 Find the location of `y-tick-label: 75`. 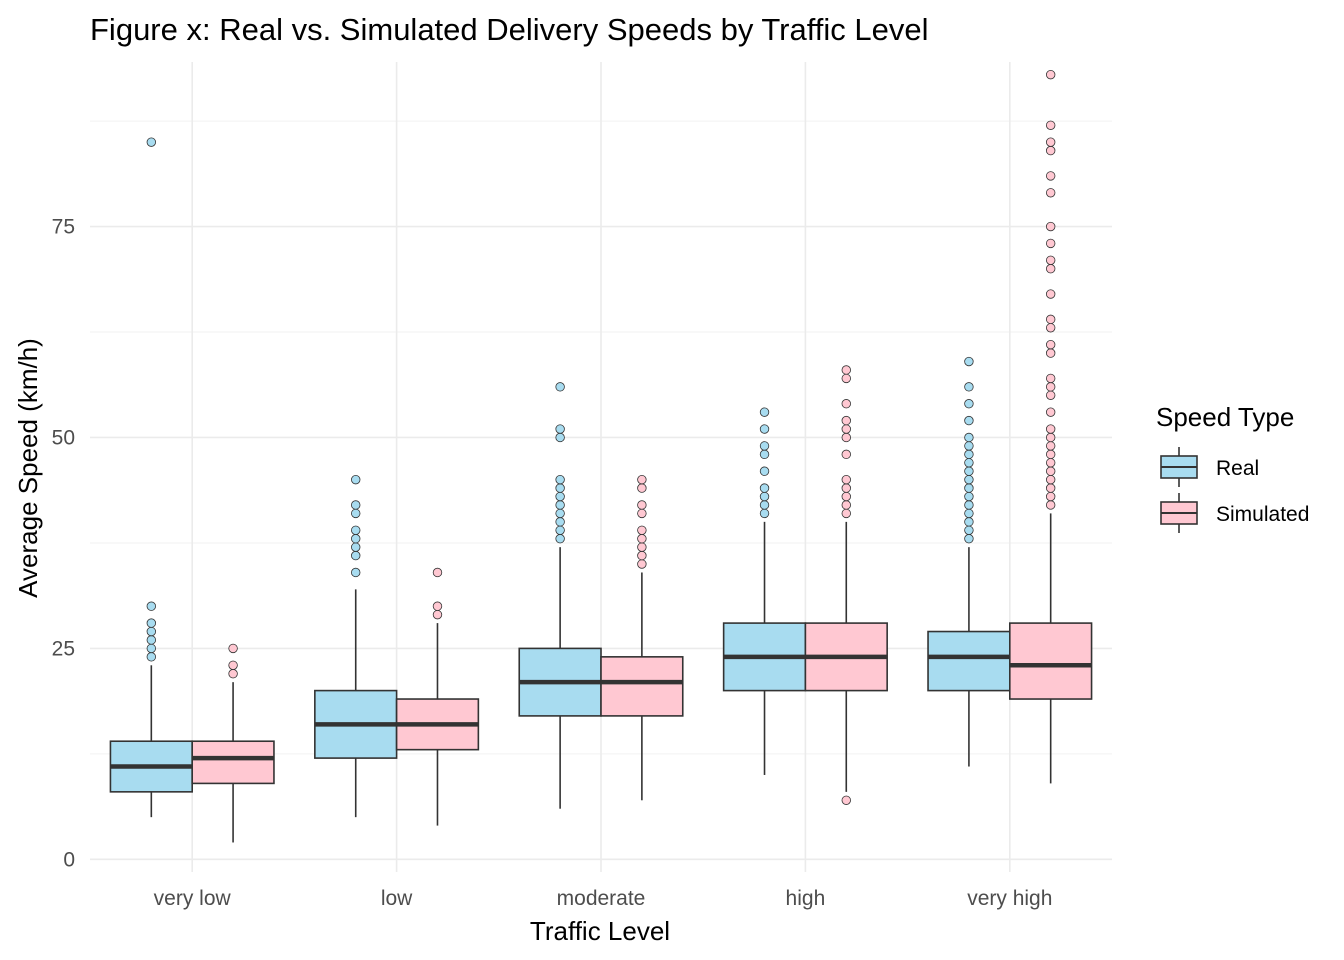

y-tick-label: 75 is located at coordinates (63, 227).